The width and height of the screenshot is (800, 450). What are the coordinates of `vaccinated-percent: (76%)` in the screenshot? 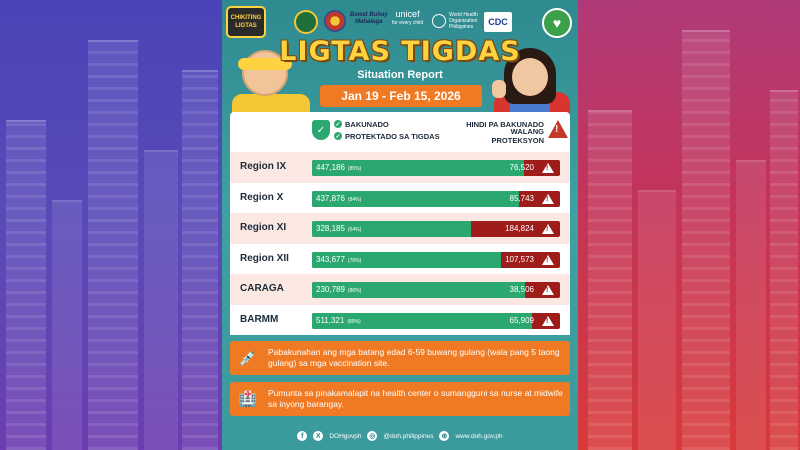 It's located at (354, 260).